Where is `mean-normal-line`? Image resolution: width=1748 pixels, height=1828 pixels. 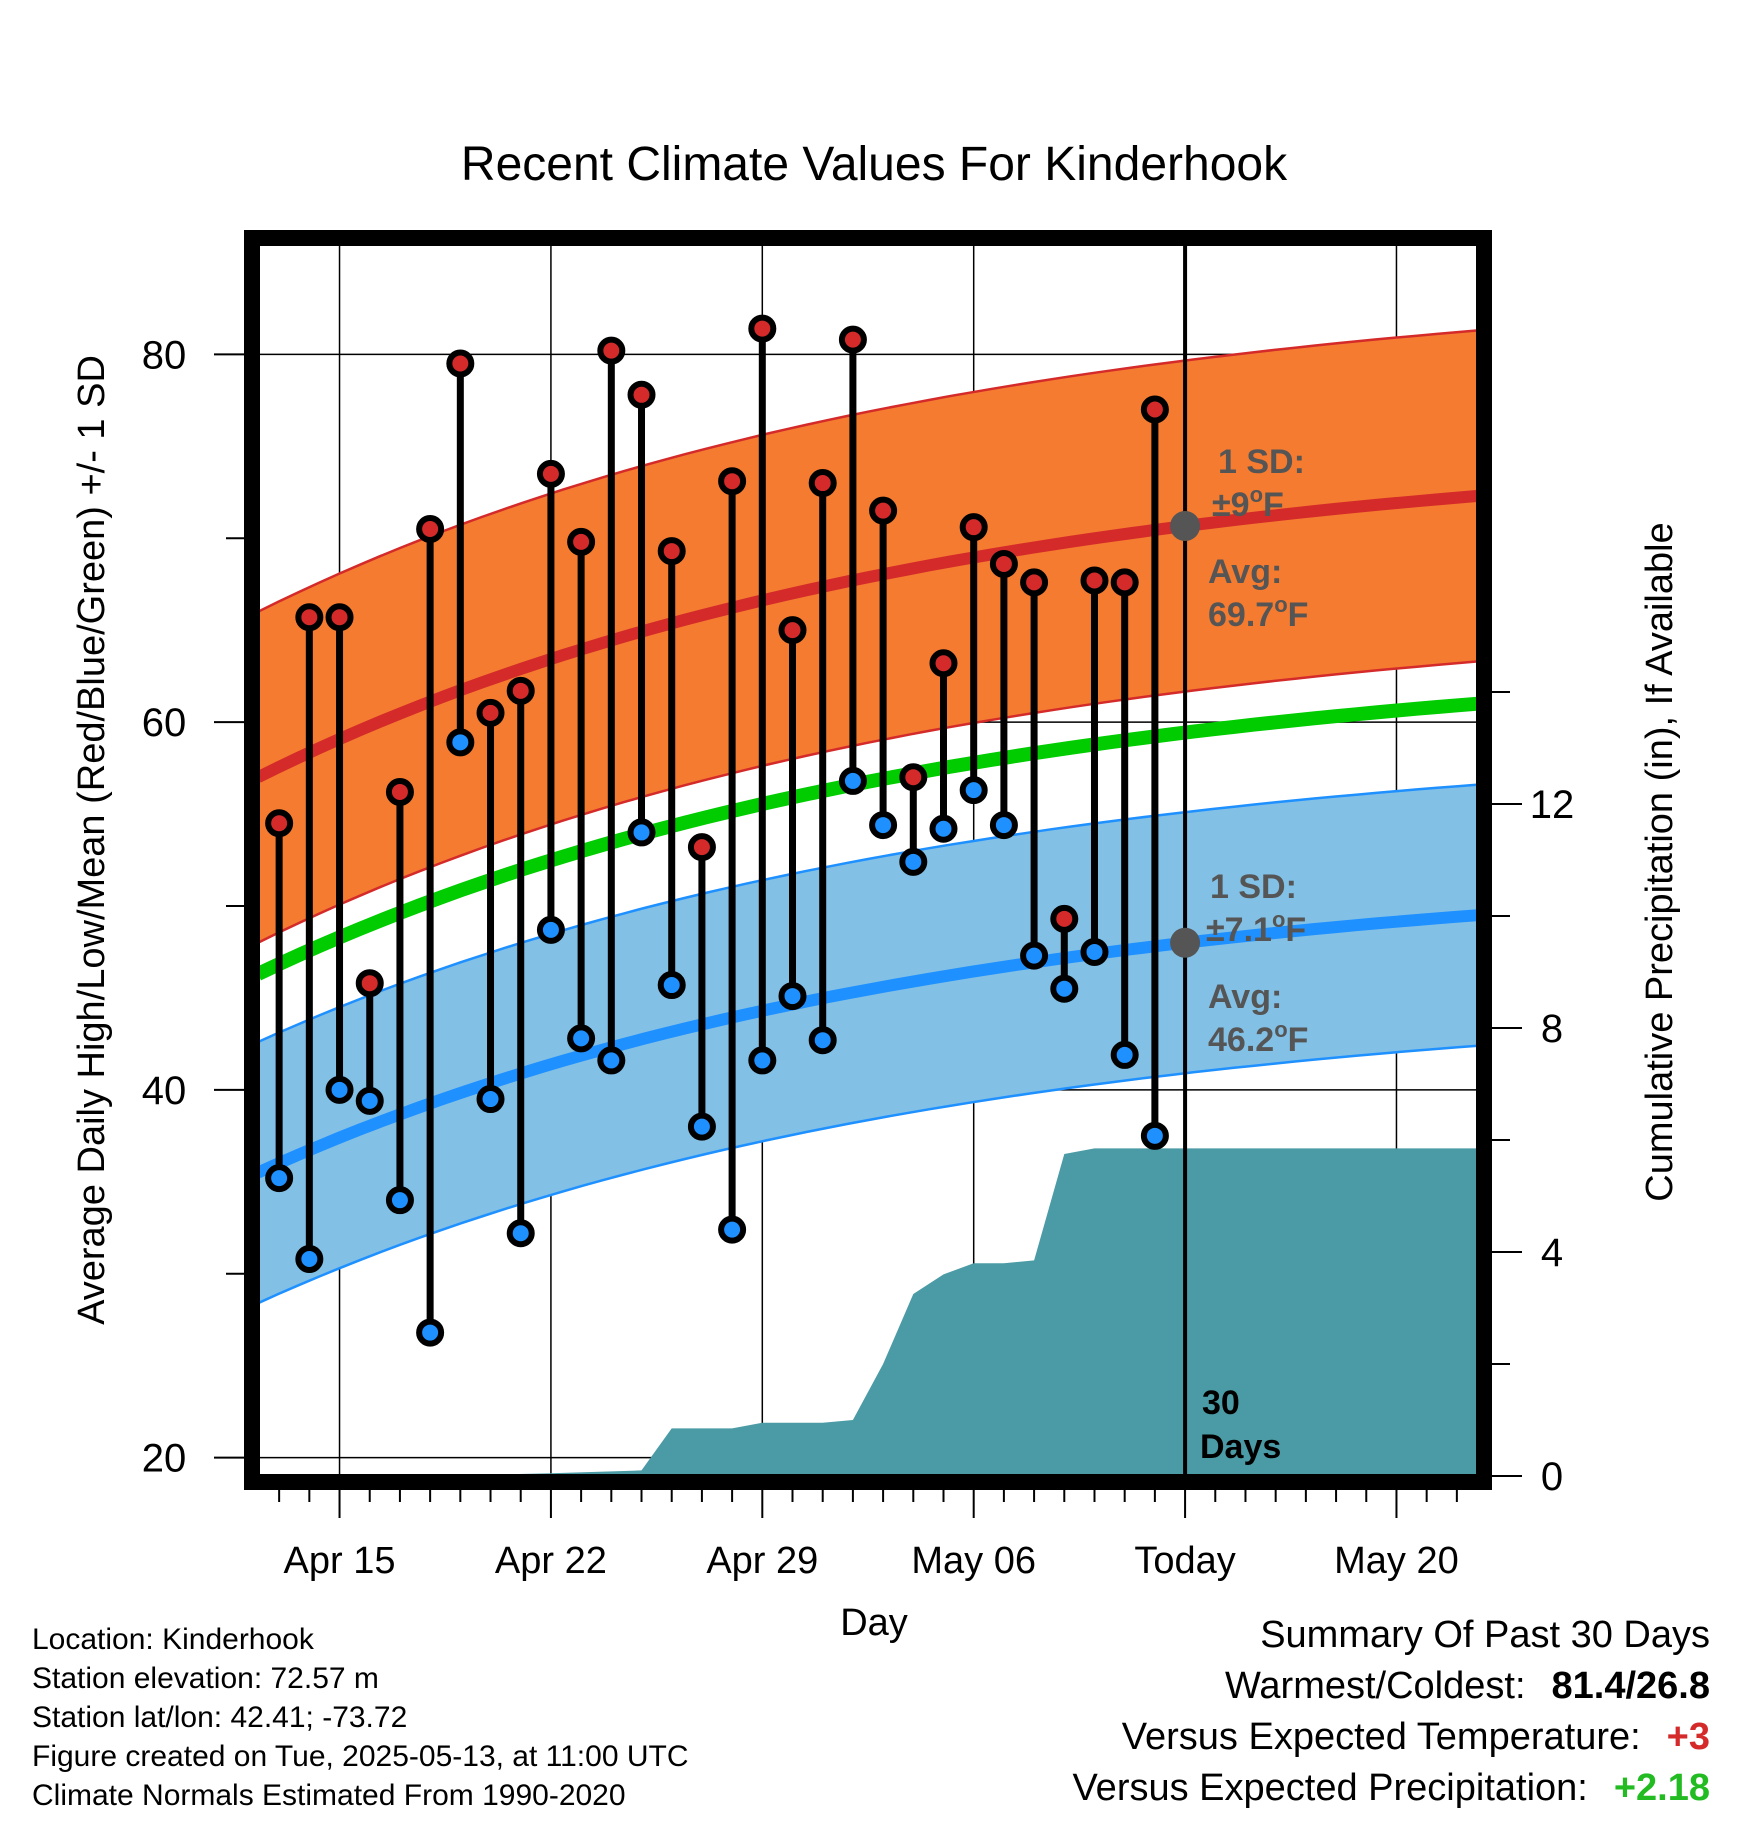
mean-normal-line is located at coordinates (867, 838).